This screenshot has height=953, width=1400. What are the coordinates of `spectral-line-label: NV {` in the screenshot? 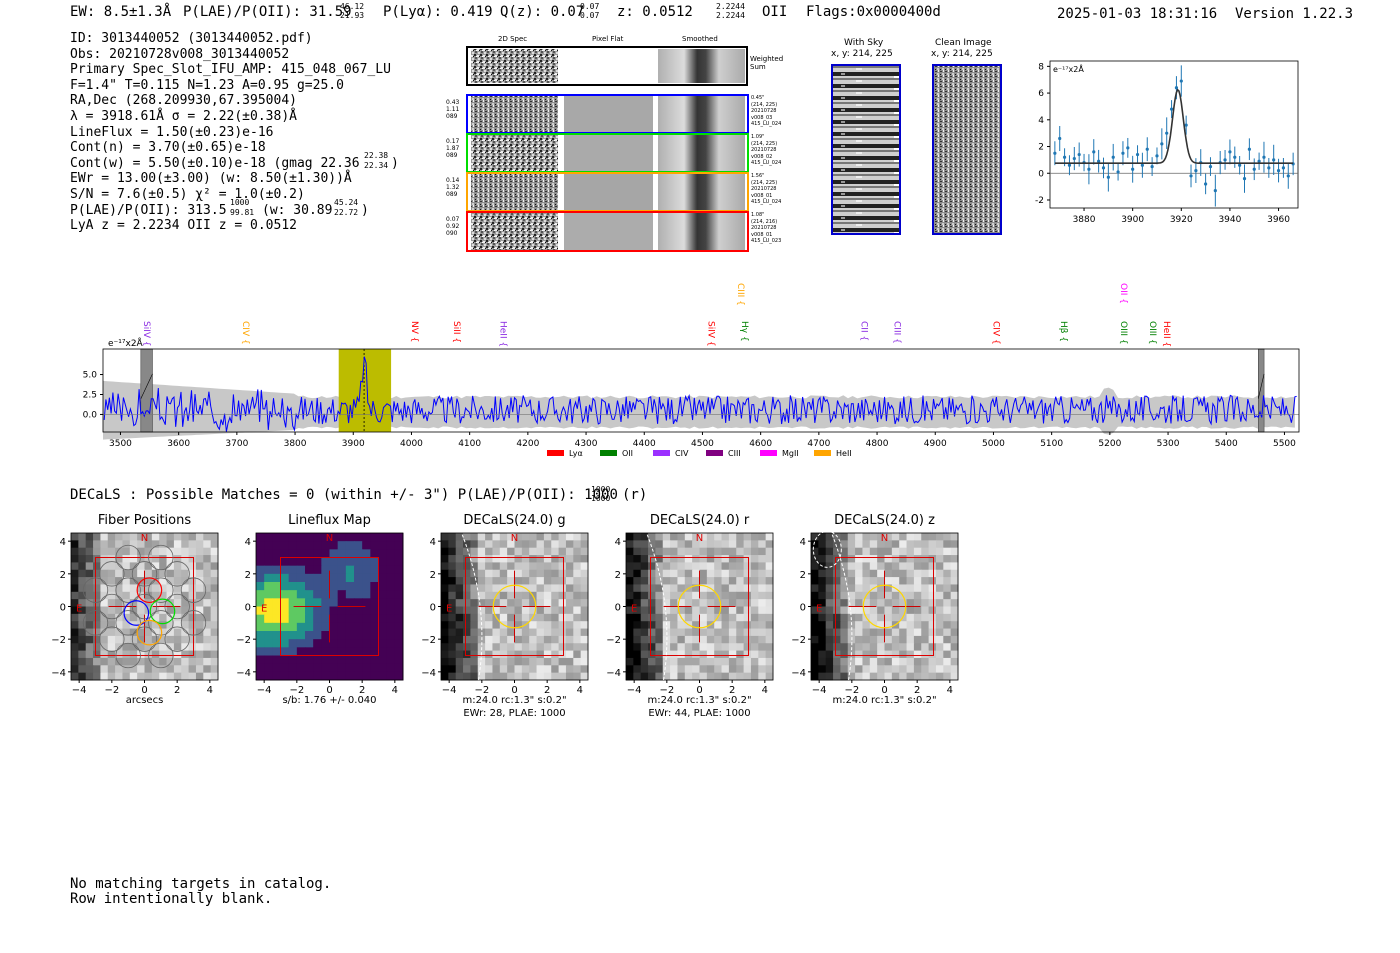 It's located at (414, 331).